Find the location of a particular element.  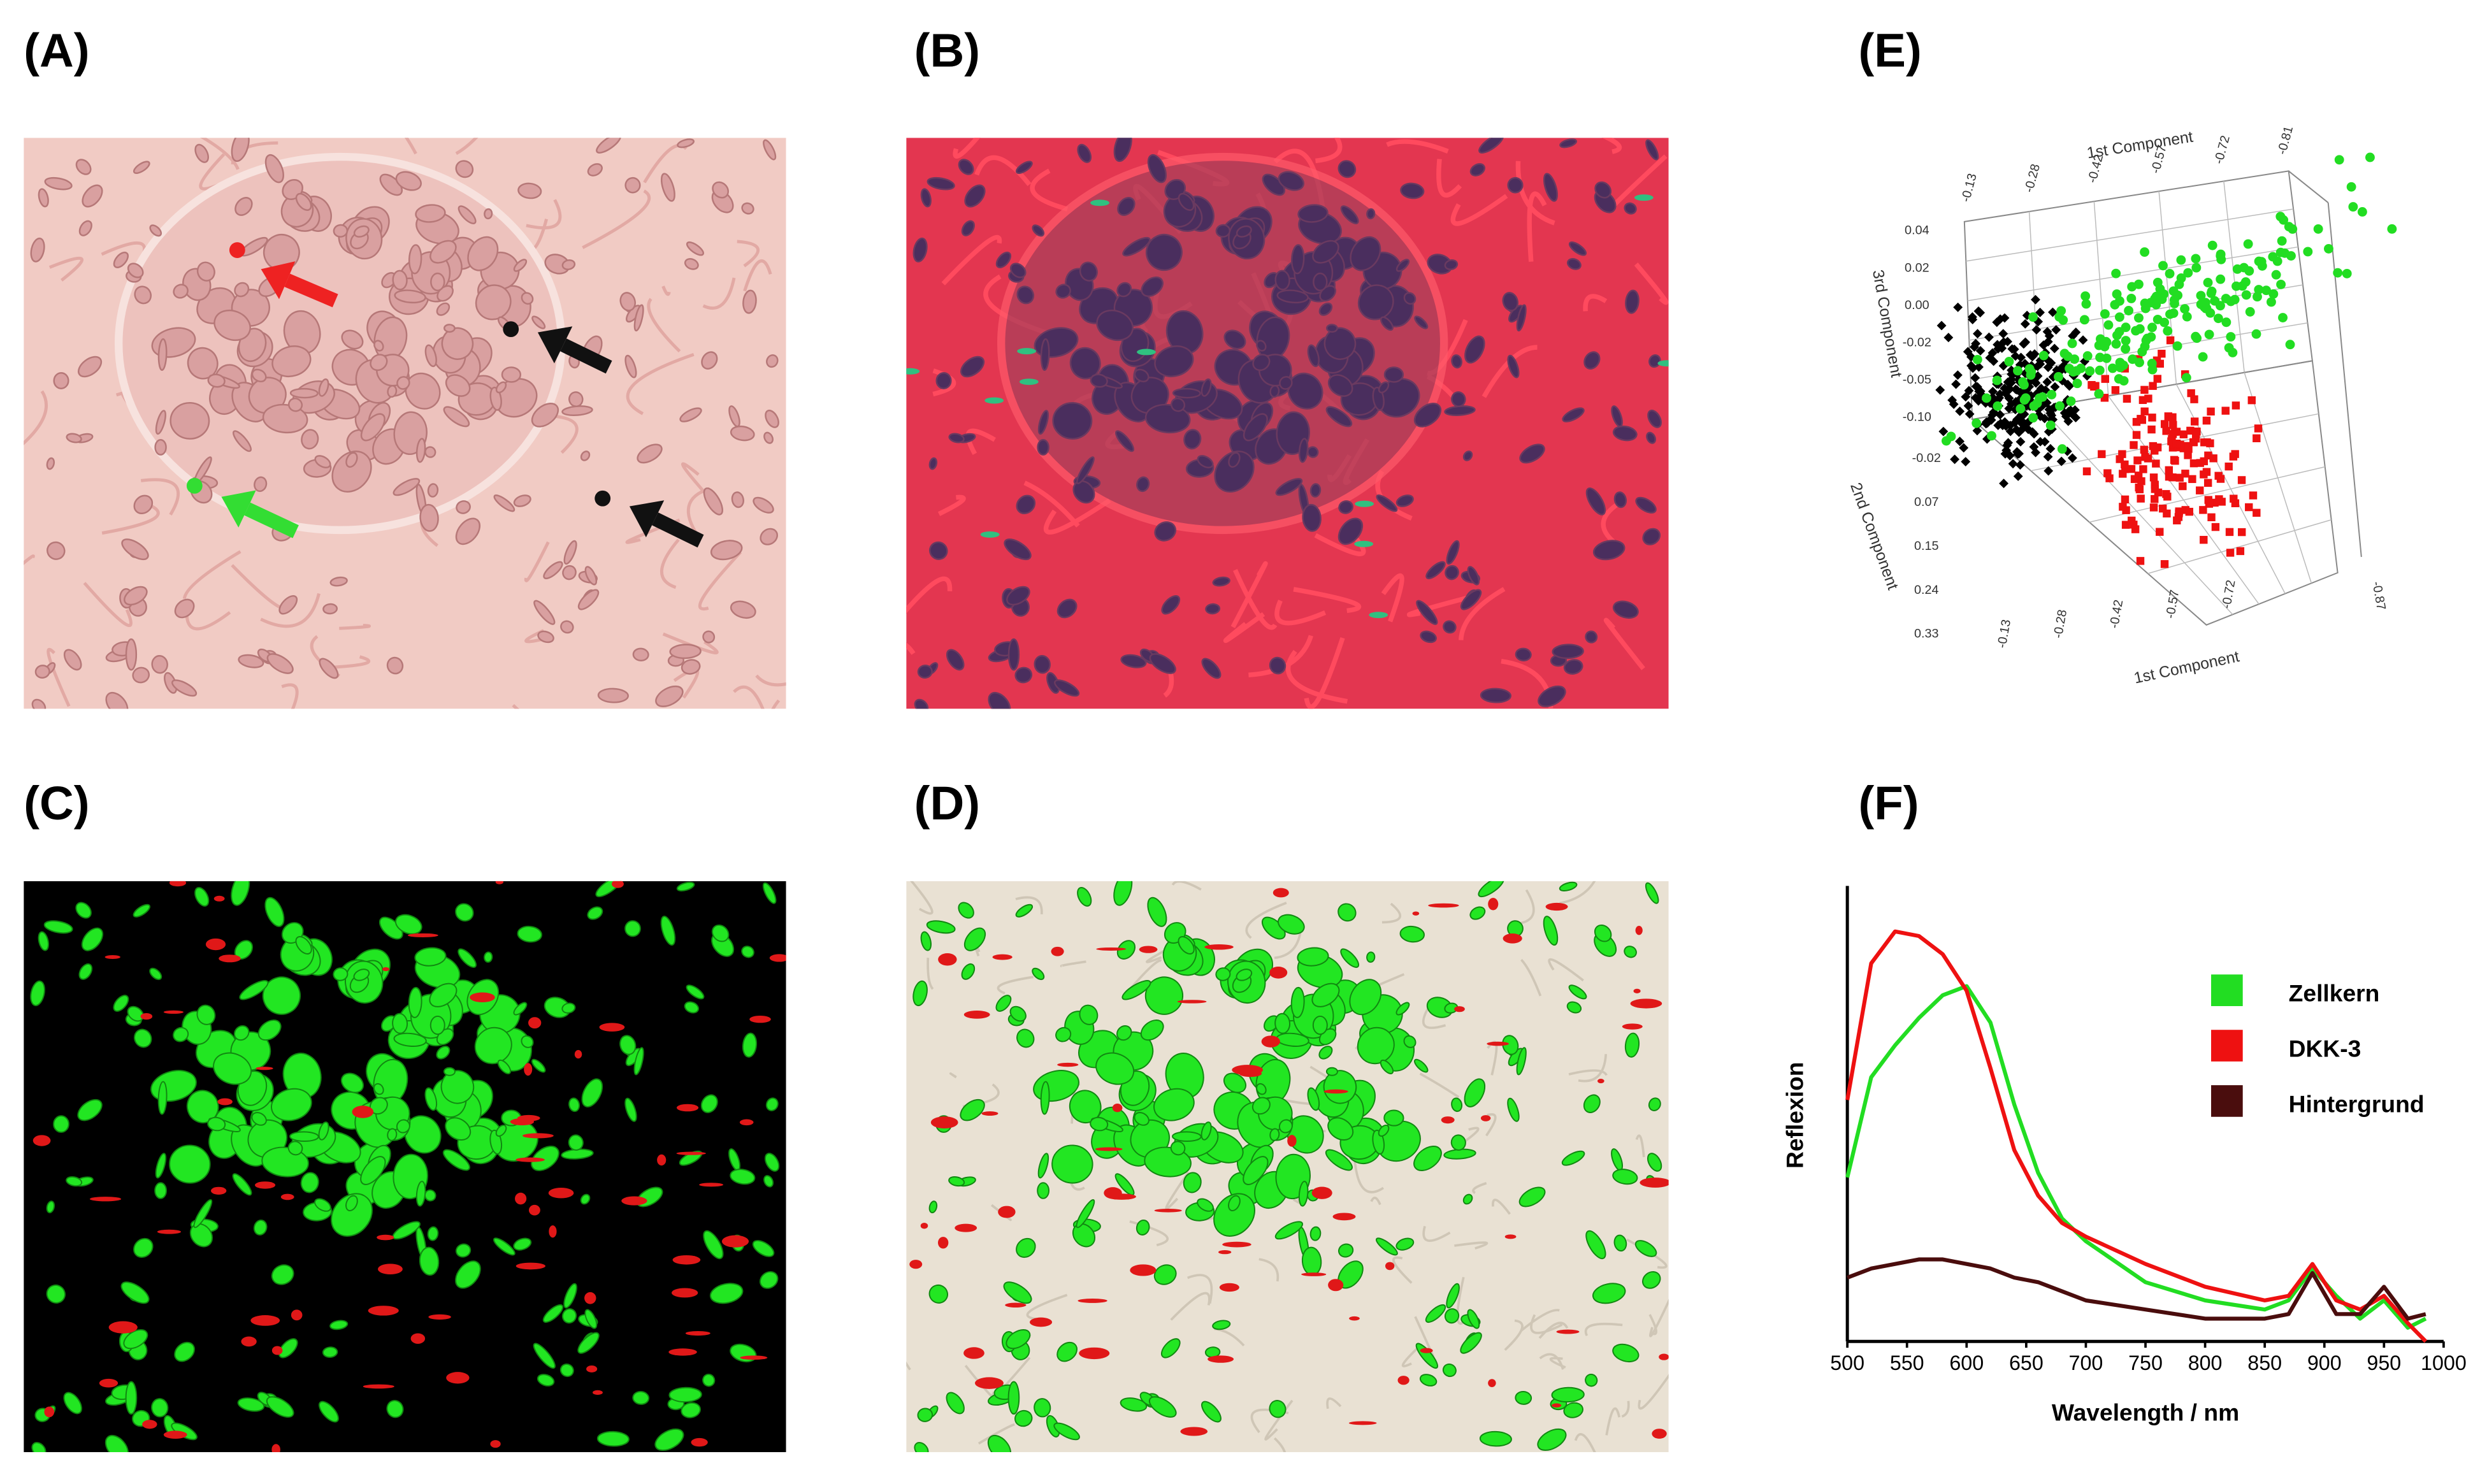

x-tick-label: 950 is located at coordinates (2384, 1362).